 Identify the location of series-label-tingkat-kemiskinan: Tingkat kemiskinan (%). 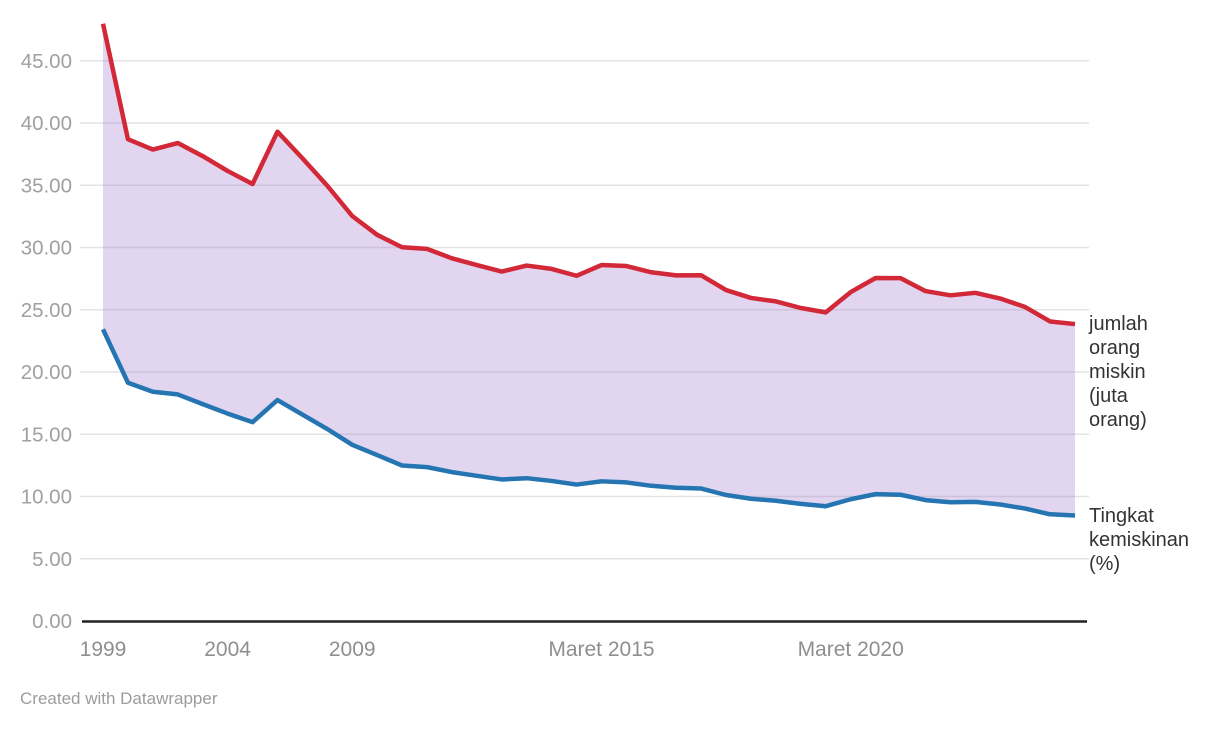
(1139, 539).